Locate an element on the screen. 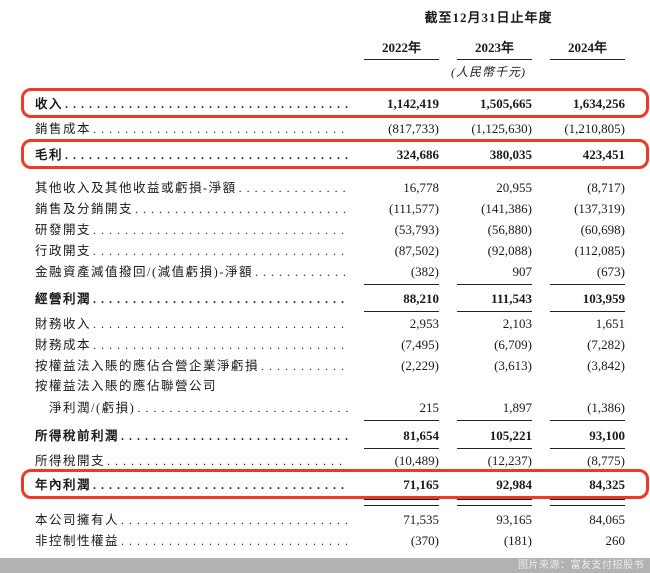 This screenshot has width=650, height=573. value-2022: 215 is located at coordinates (401, 409).